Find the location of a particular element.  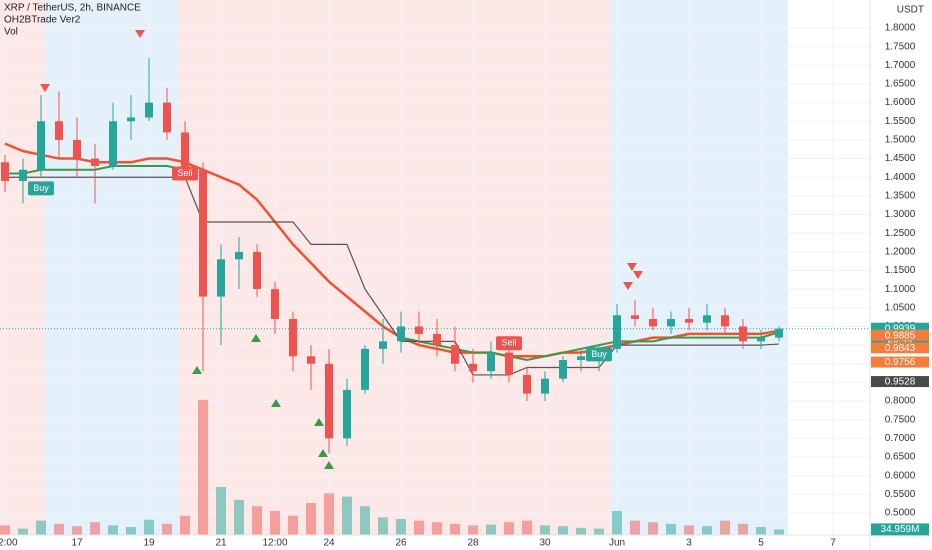

volume-tag-label: 34.959M is located at coordinates (900, 529).